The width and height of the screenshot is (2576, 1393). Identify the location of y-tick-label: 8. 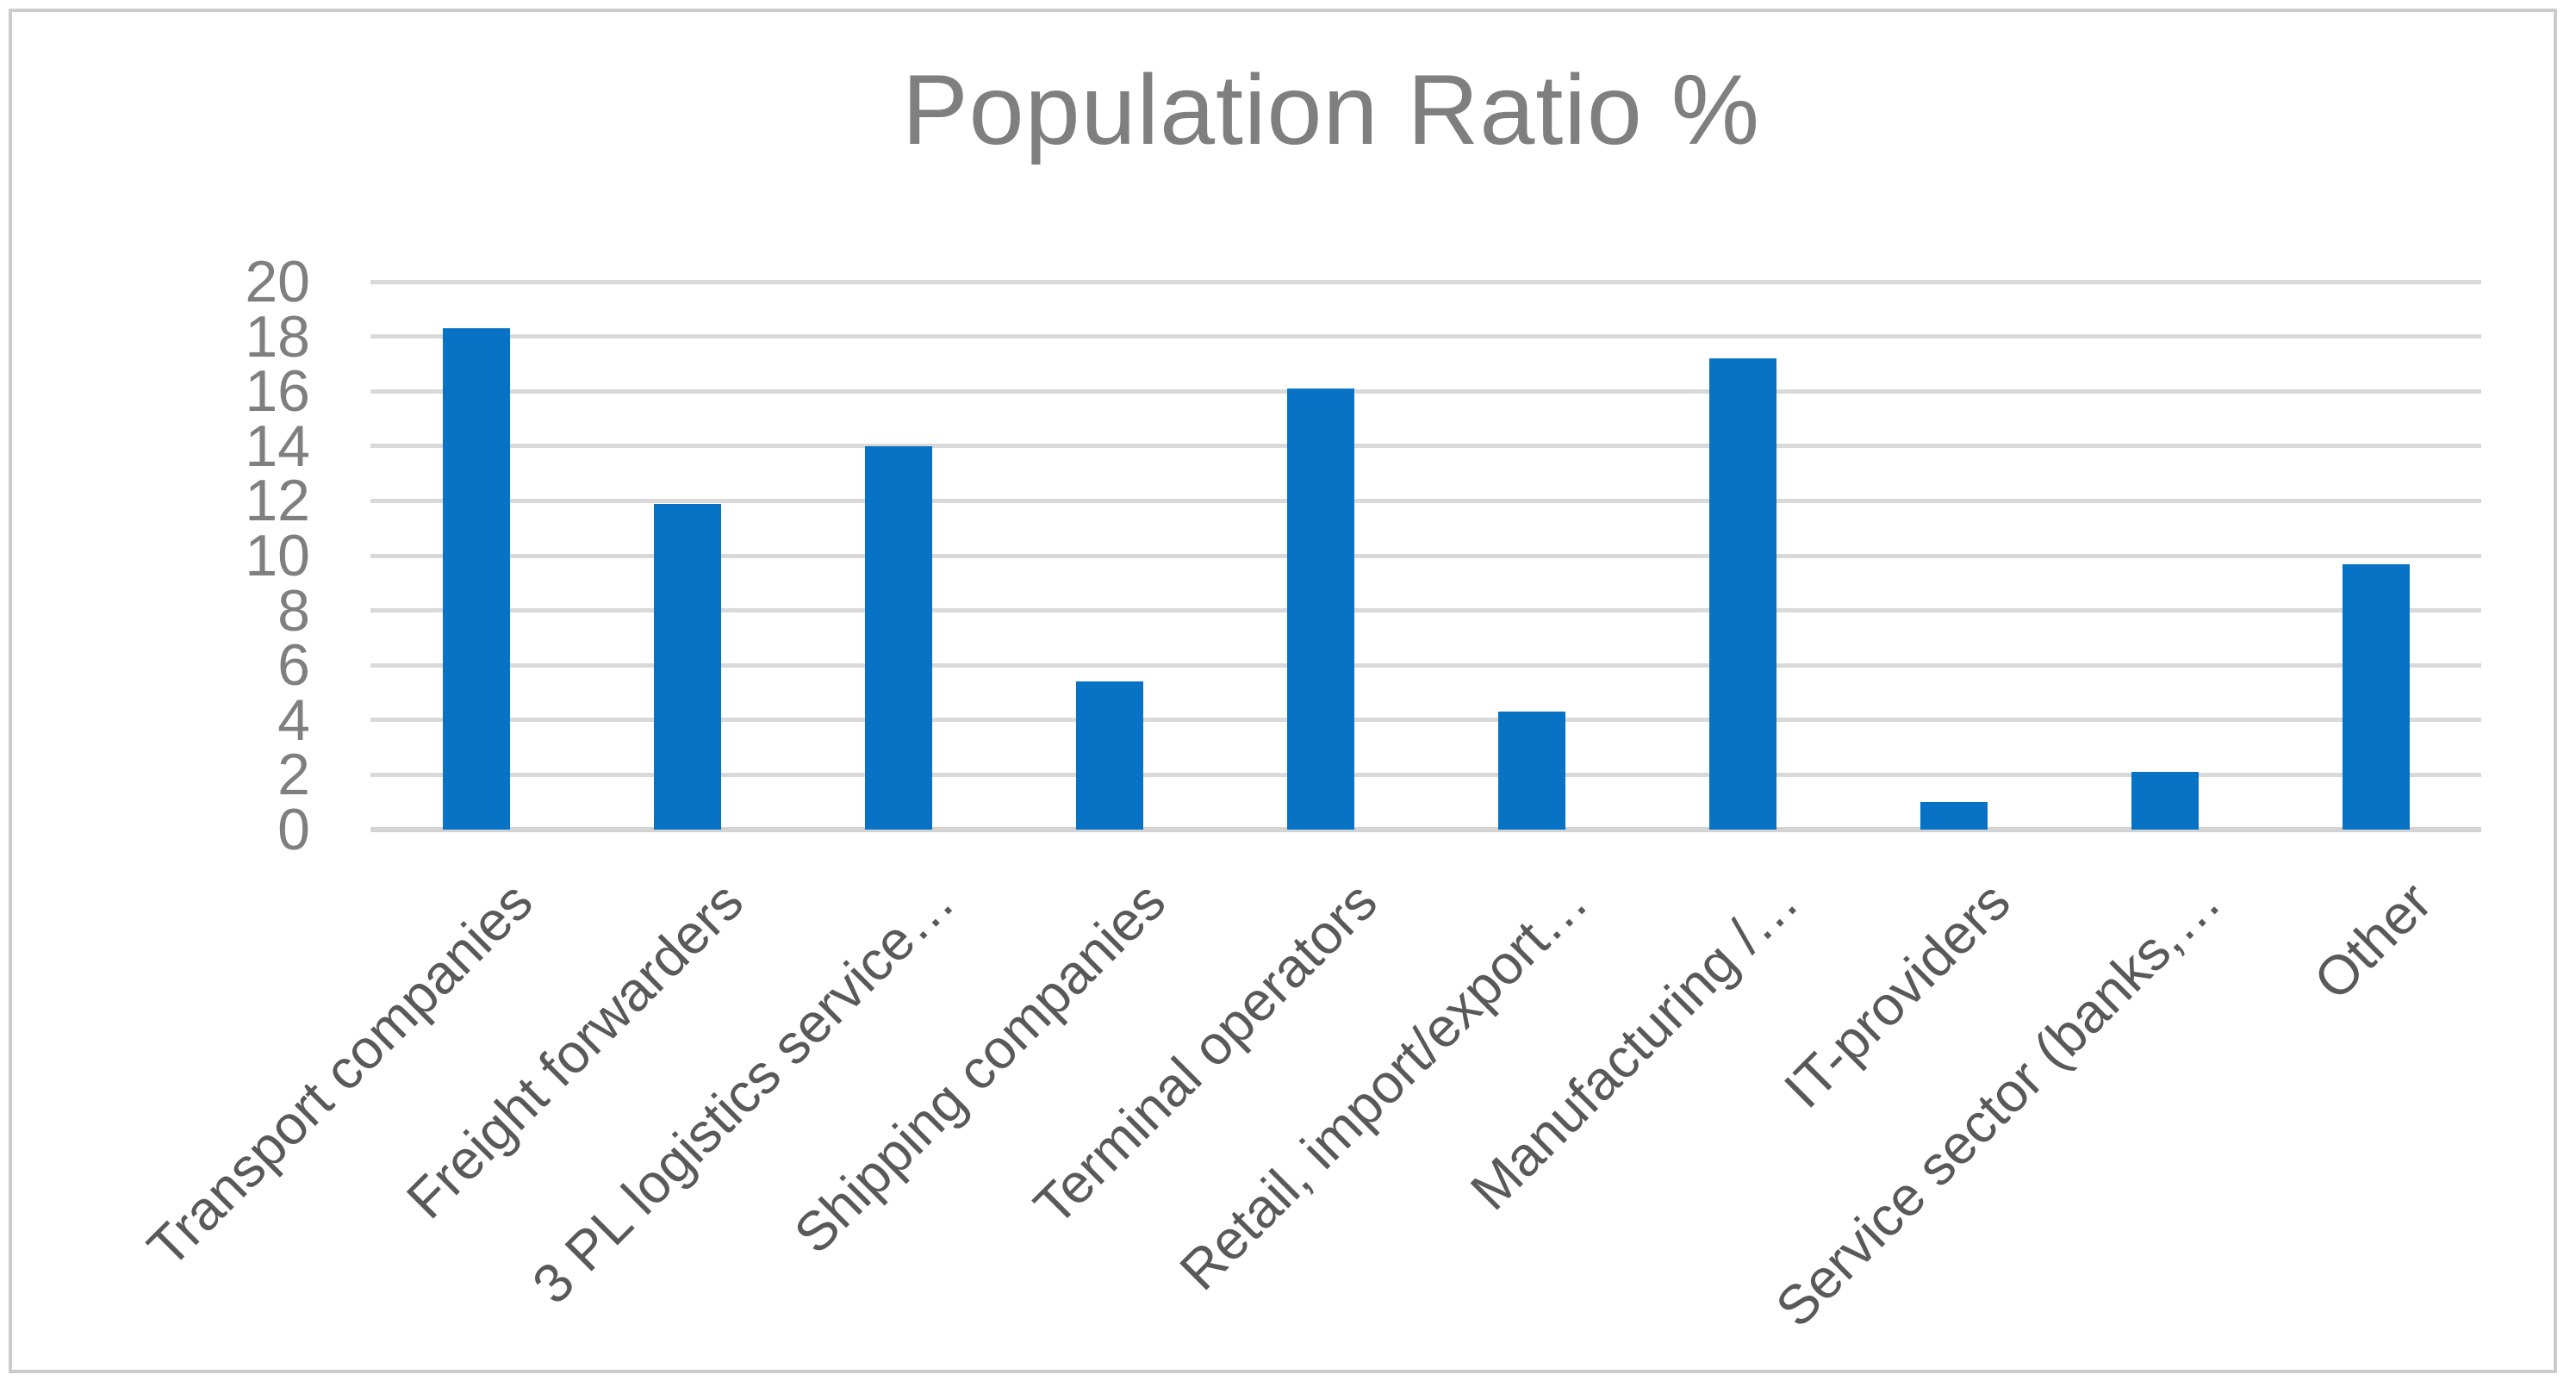
(294, 610).